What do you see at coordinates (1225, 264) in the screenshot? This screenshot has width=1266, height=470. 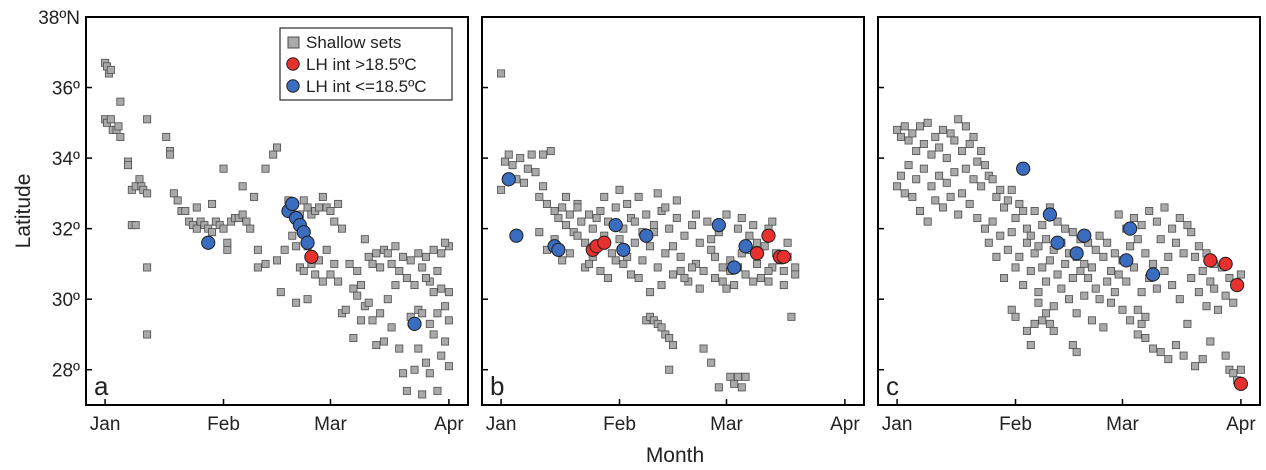 I see `lh-int-warm-point` at bounding box center [1225, 264].